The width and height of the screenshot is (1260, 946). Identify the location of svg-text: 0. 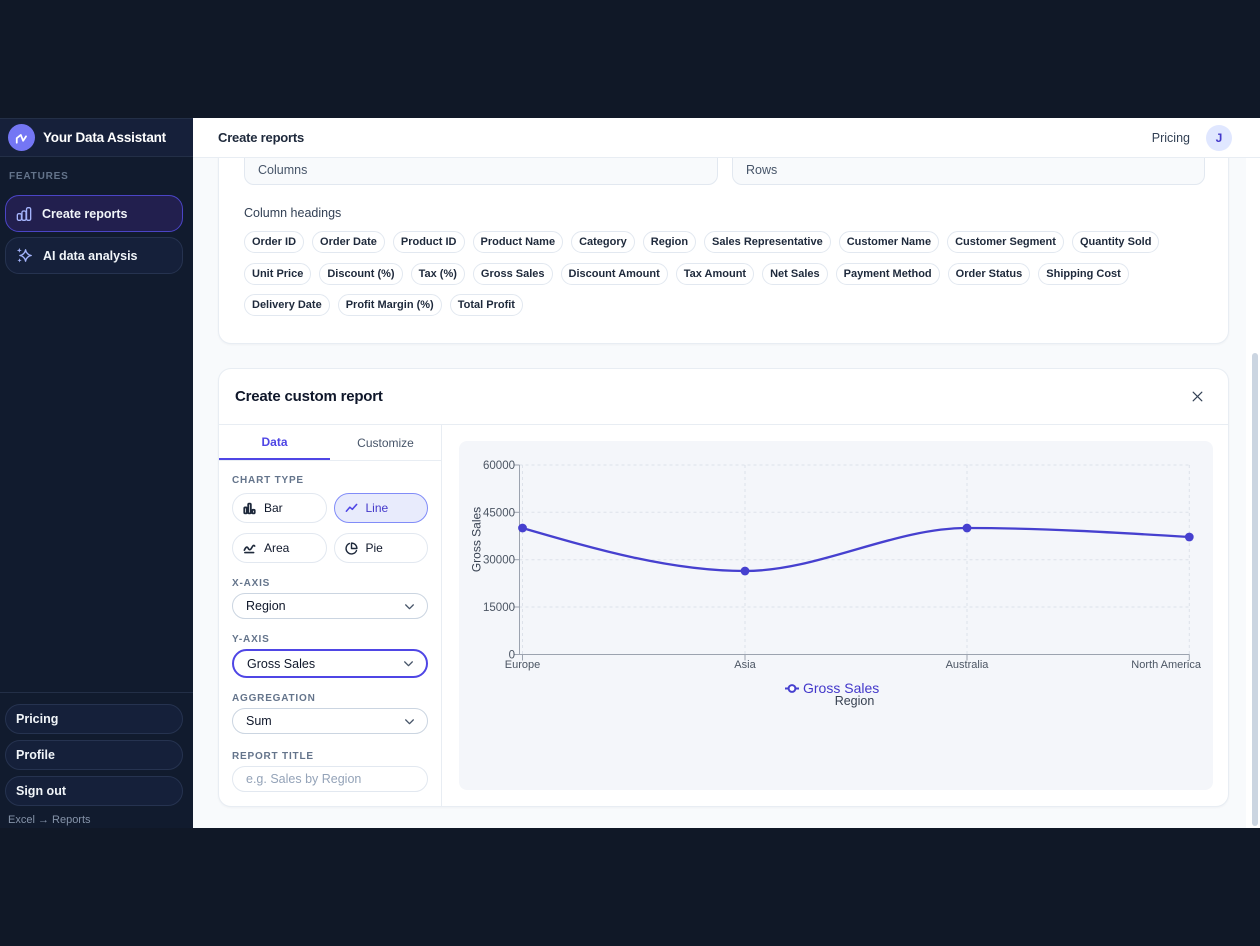
(512, 656).